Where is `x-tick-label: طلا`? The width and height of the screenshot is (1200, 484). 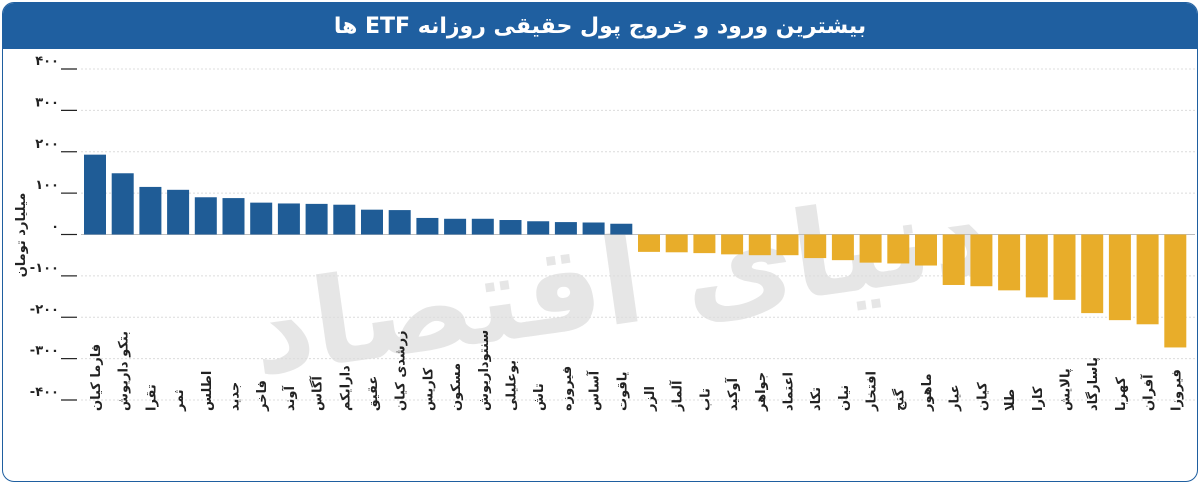
x-tick-label: طلا is located at coordinates (1010, 400).